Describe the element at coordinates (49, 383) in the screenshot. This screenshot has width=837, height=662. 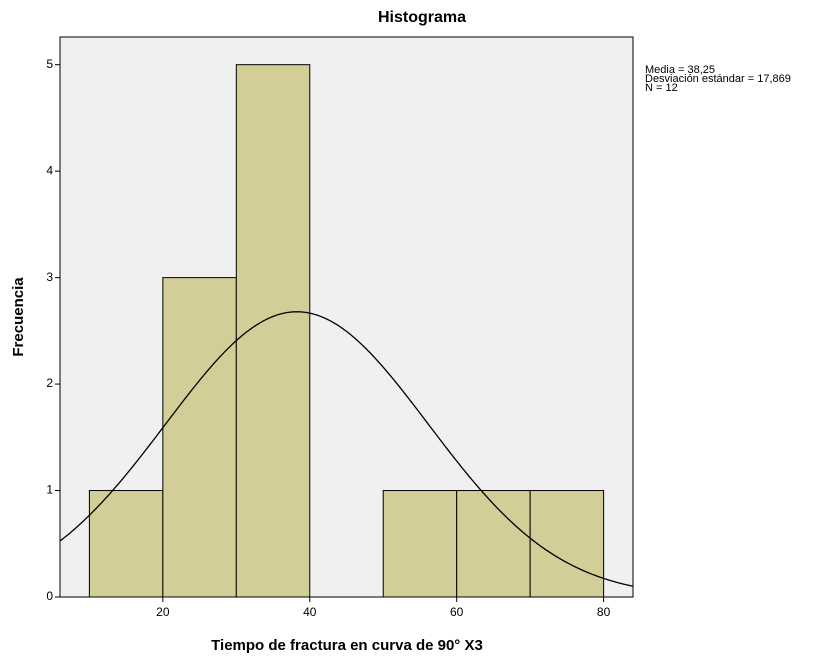
I see `y-tick-label: 2` at that location.